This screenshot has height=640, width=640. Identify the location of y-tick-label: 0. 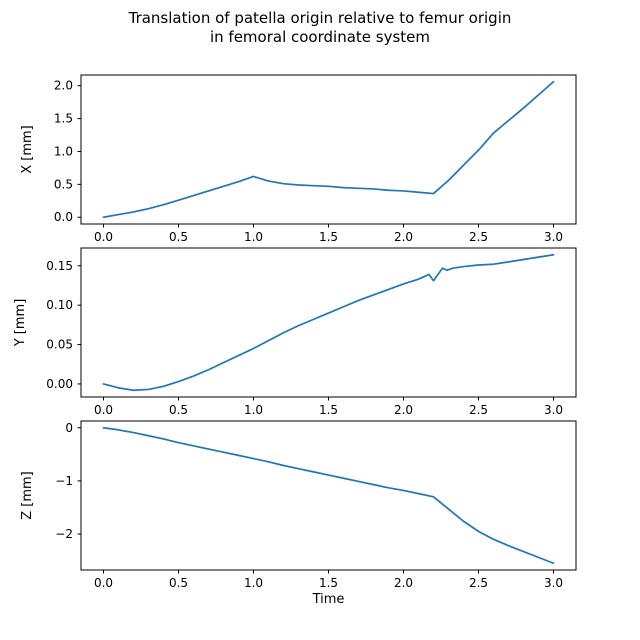
(69, 428).